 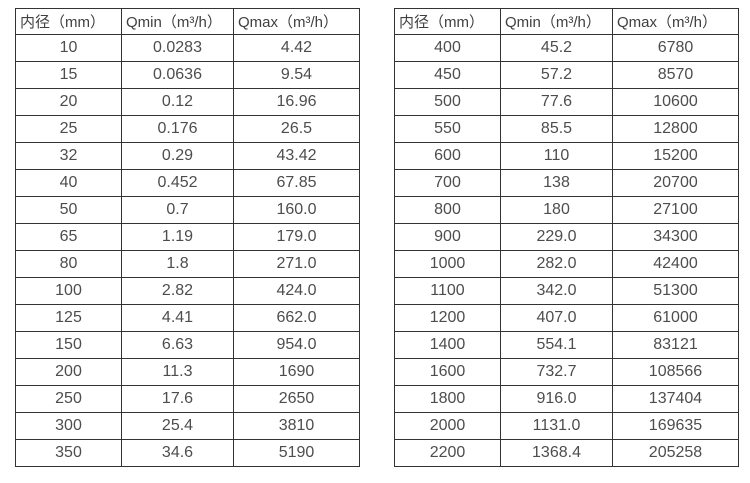 I want to click on table-cell: 34.6, so click(x=177, y=453).